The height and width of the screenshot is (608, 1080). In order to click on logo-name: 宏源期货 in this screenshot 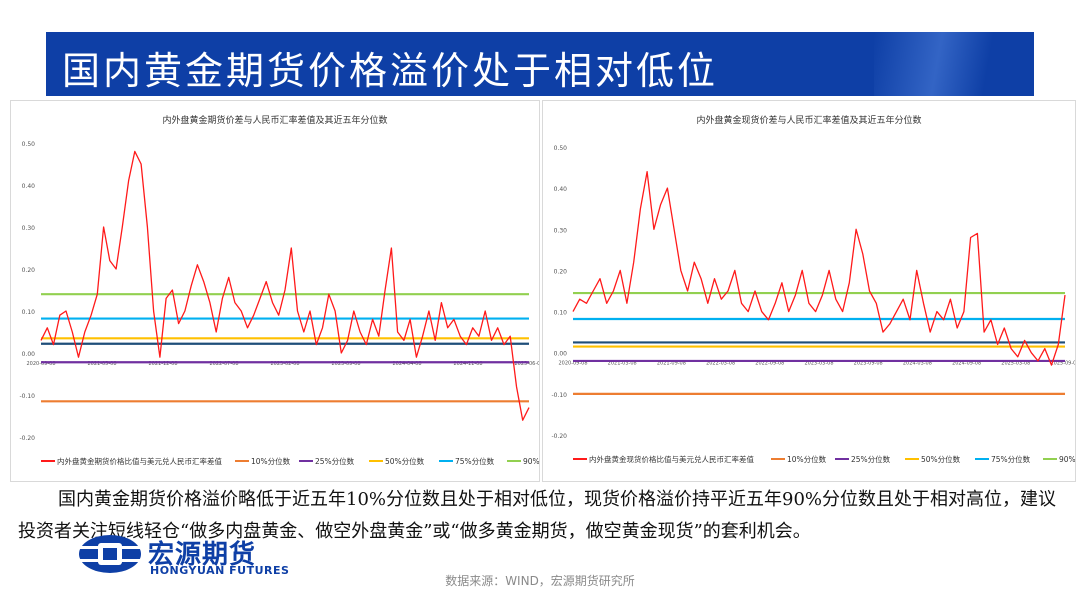, I will do `click(202, 555)`.